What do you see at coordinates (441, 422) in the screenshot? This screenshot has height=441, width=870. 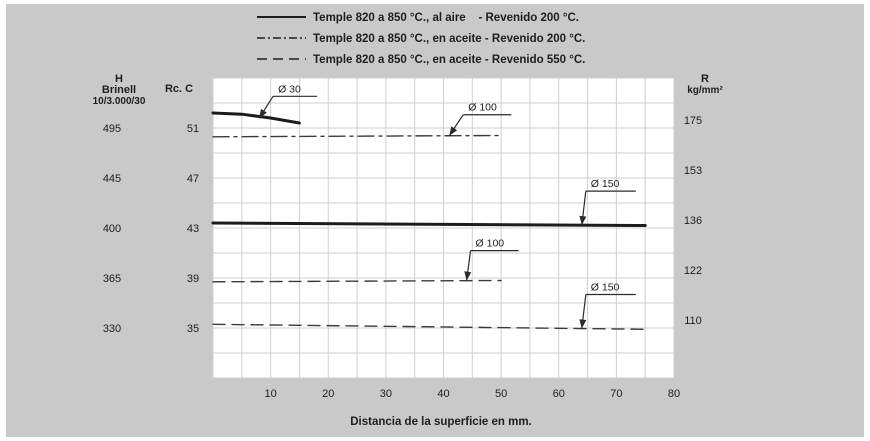 I see `x-axis-label: Distancia de la superficie en mm.` at bounding box center [441, 422].